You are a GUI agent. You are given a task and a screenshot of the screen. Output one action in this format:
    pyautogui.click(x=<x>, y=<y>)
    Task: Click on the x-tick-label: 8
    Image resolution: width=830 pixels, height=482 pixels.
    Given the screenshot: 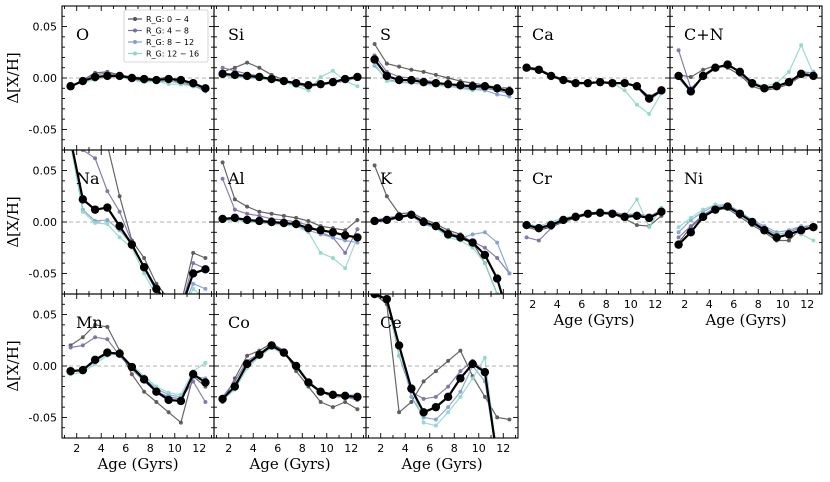 What is the action you would take?
    pyautogui.click(x=758, y=304)
    